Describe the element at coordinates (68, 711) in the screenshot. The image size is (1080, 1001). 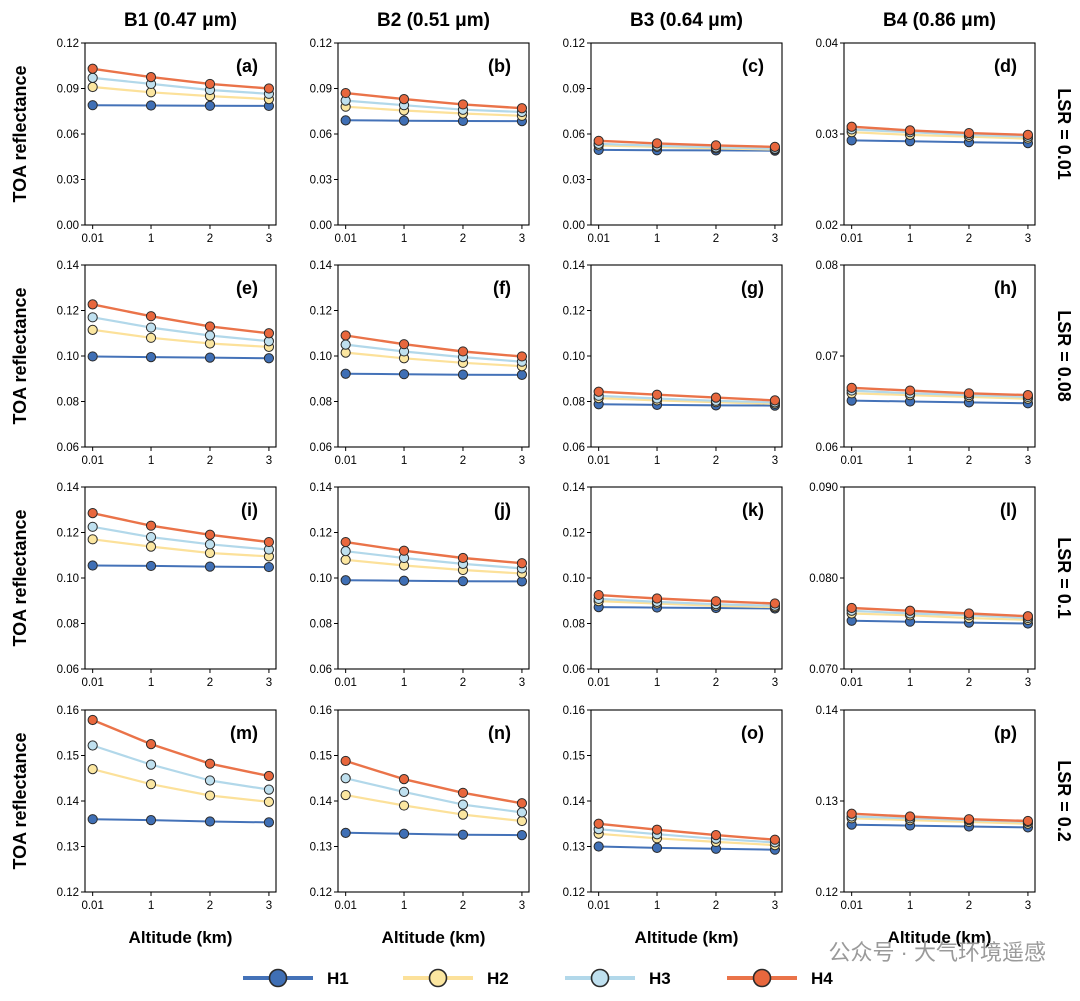
I see `y-tick-label: 0.16` at that location.